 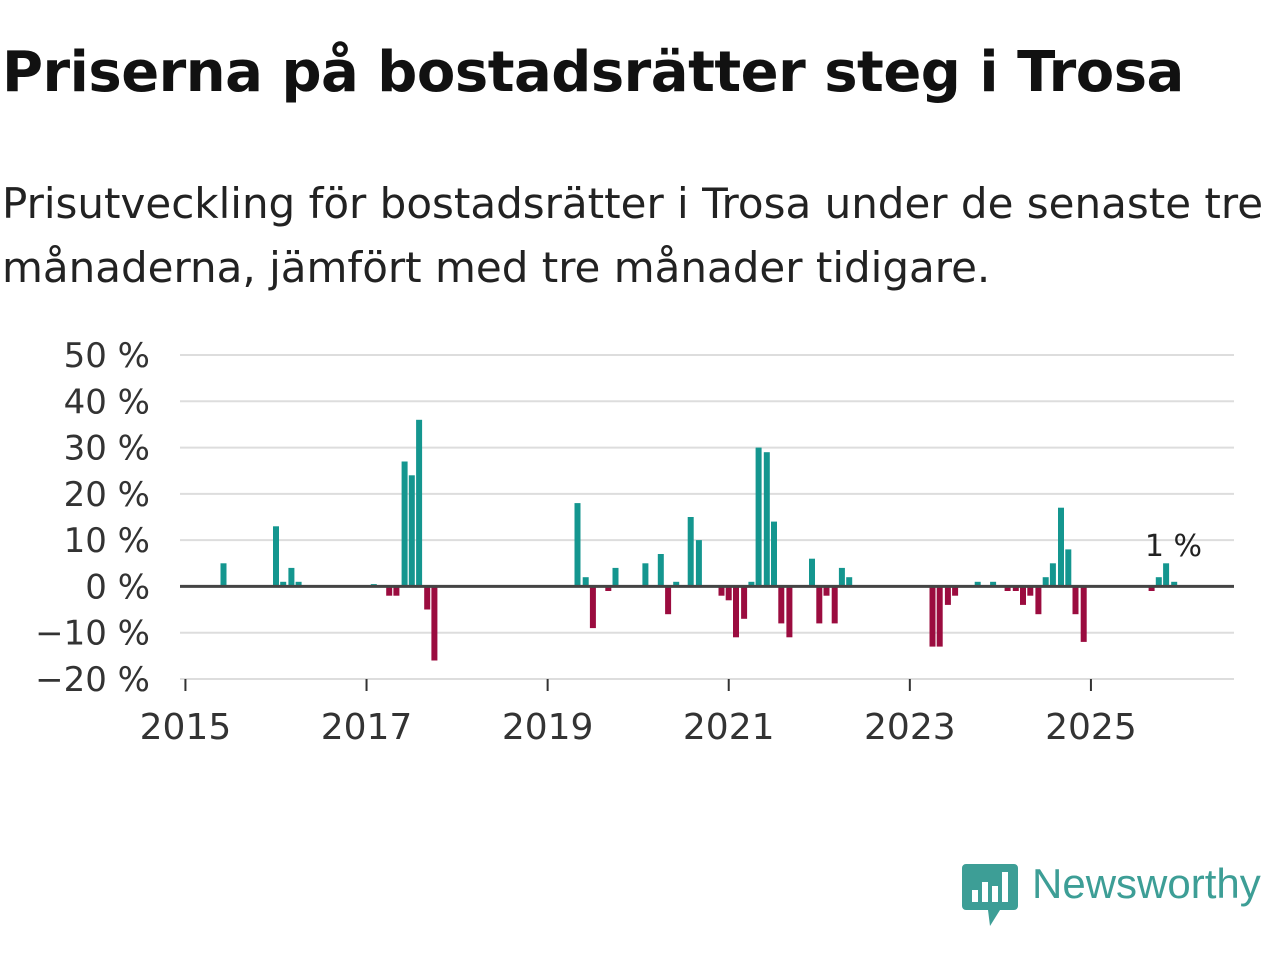 What do you see at coordinates (729, 727) in the screenshot?
I see `x-tick-label: 2021` at bounding box center [729, 727].